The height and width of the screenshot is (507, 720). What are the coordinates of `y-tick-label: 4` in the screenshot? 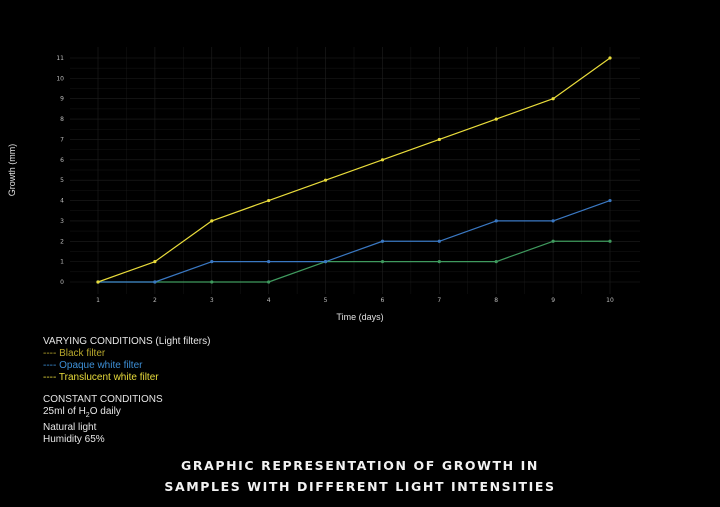 It's located at (62, 201).